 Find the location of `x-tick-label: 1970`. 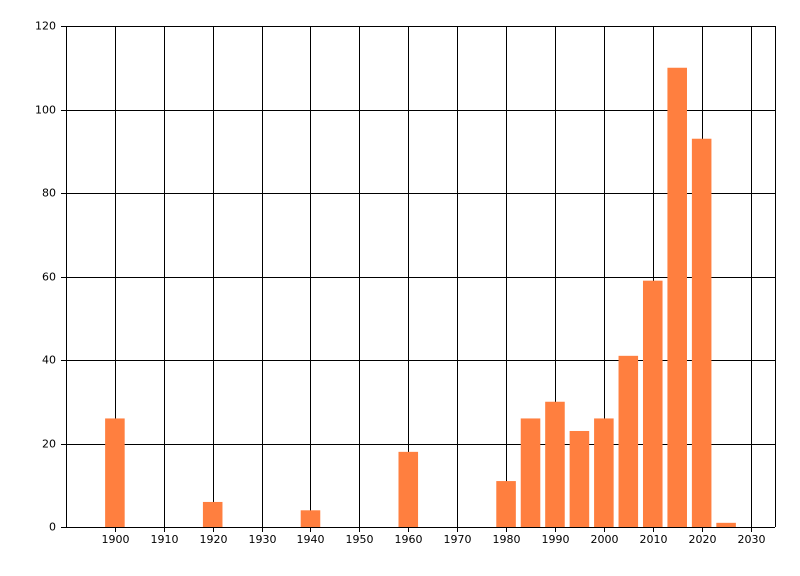

x-tick-label: 1970 is located at coordinates (458, 539).